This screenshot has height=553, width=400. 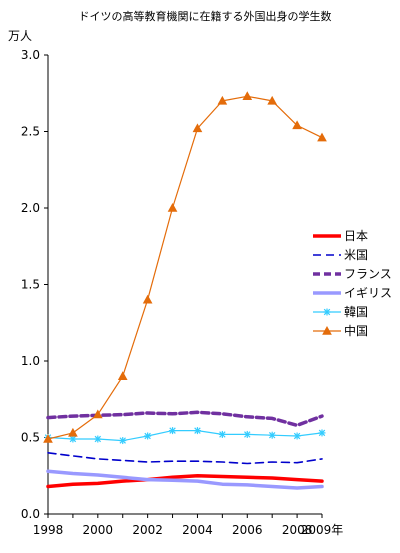 I want to click on y-tick-label: 3.0, so click(x=30, y=55).